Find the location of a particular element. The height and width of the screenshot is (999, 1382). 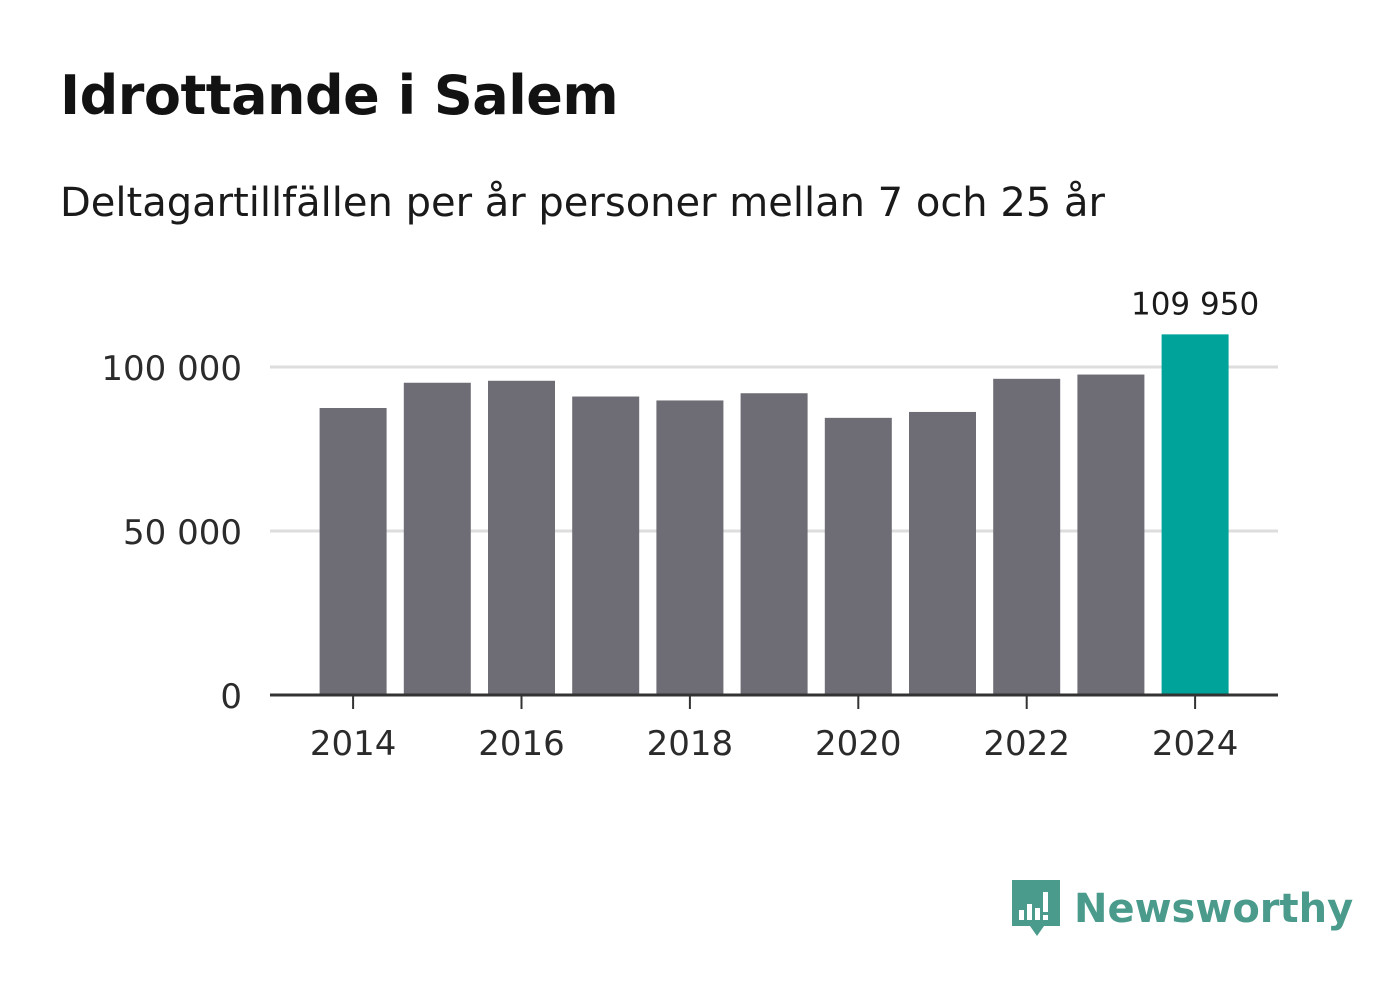

newsworthy-logo: Newsworthy is located at coordinates (1181, 909).